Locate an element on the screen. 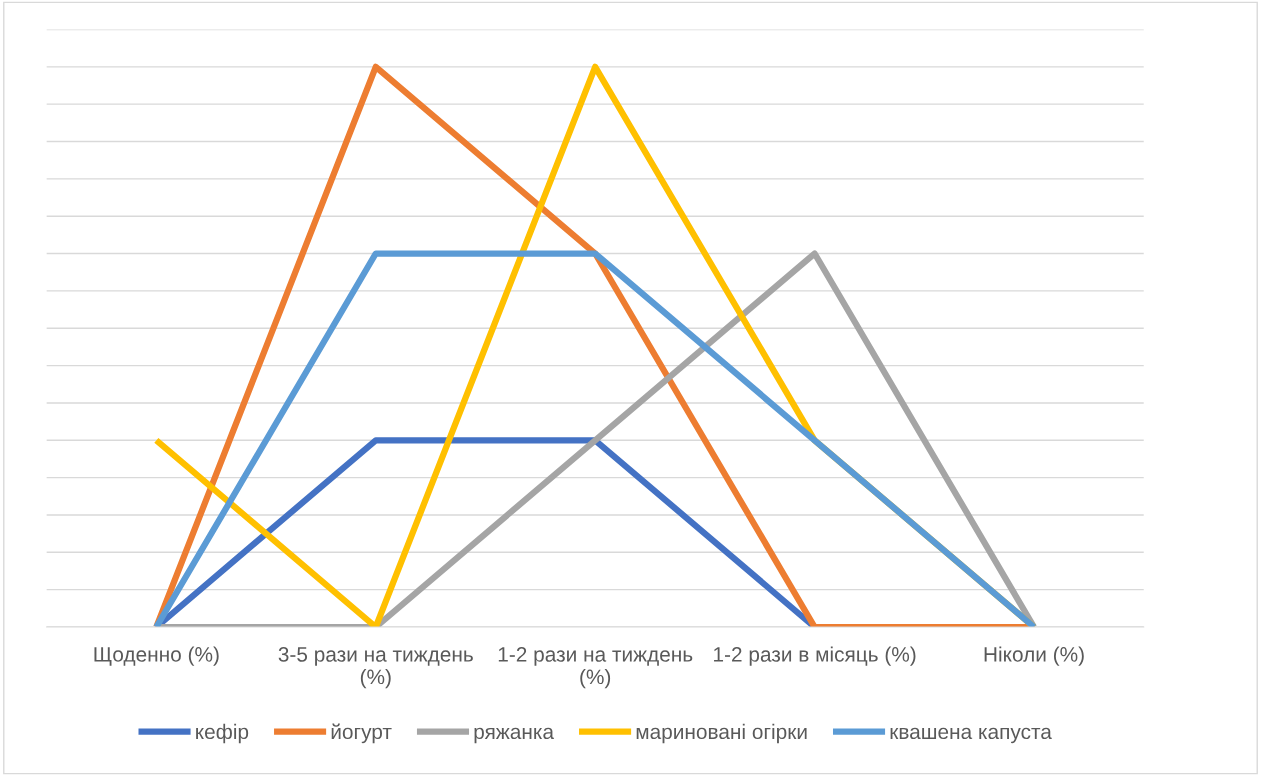 The height and width of the screenshot is (776, 1261). x-tick-label: 1-2 рази в місяць (%) is located at coordinates (815, 656).